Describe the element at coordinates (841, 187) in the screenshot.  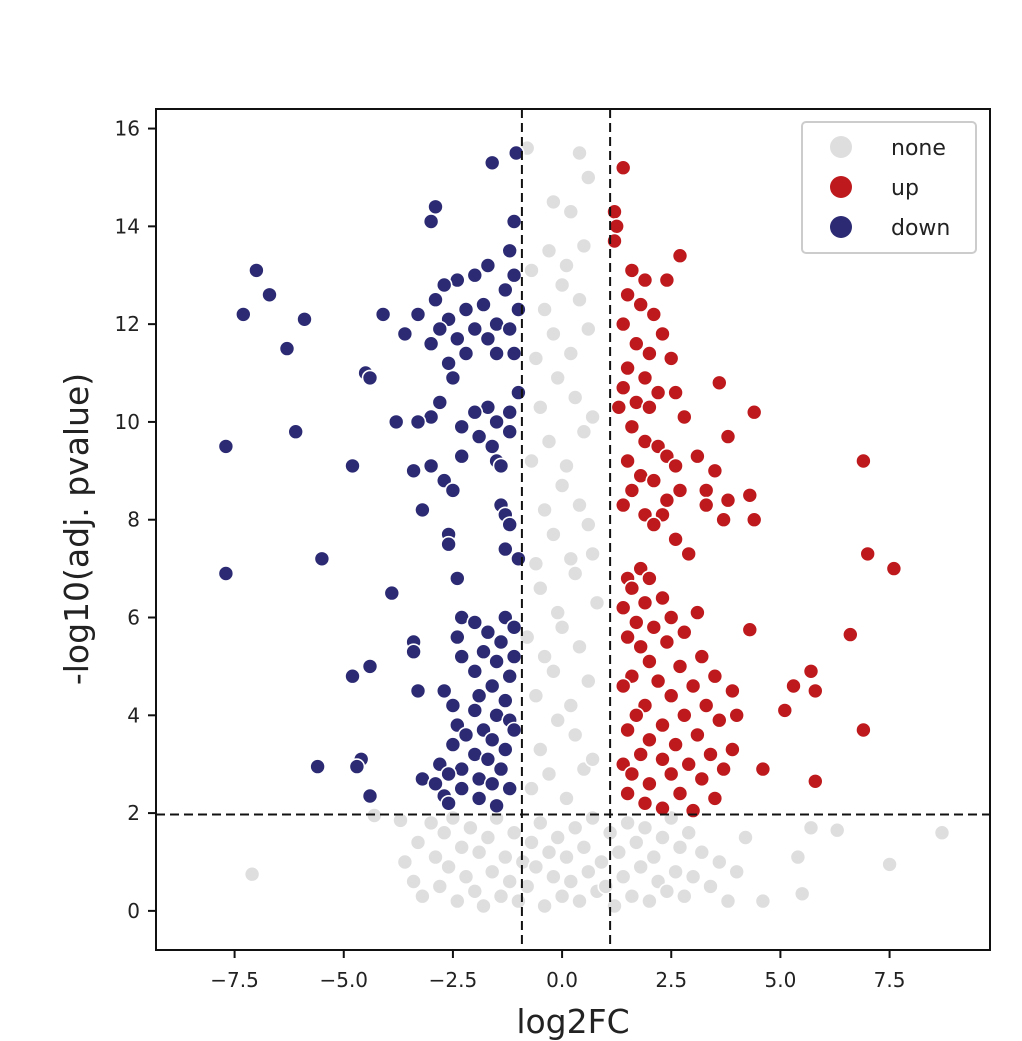
I see `legend-marker-up` at that location.